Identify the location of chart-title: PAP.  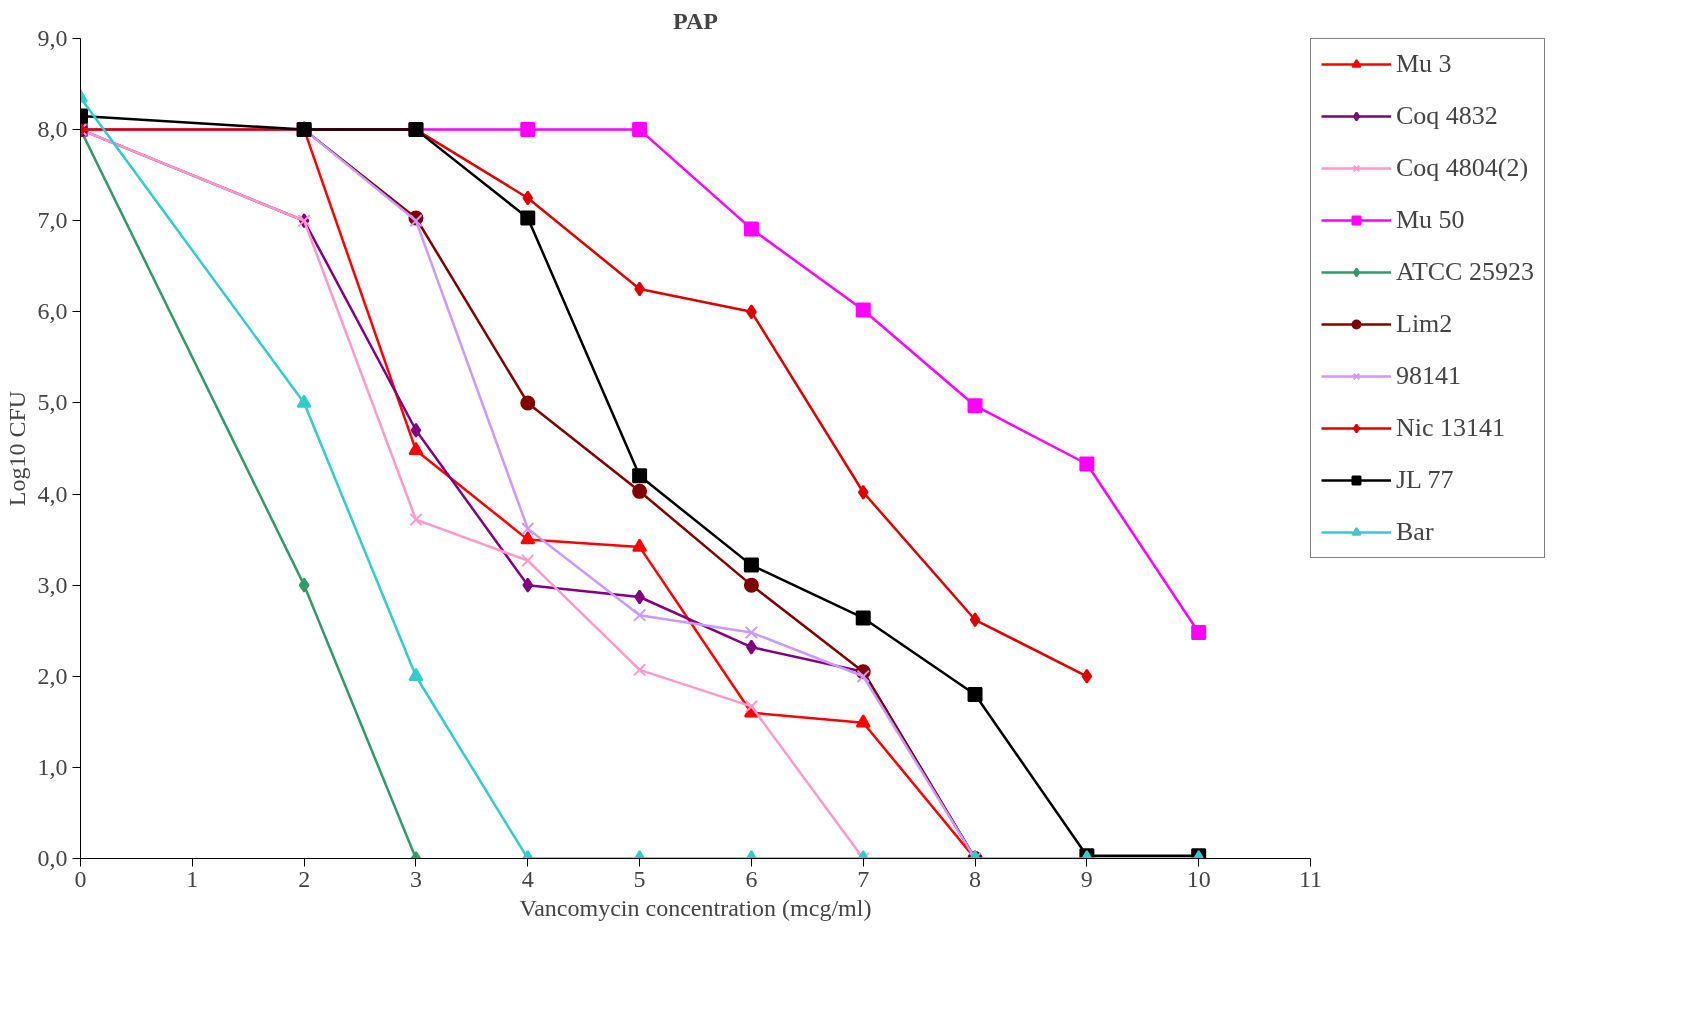
(695, 20).